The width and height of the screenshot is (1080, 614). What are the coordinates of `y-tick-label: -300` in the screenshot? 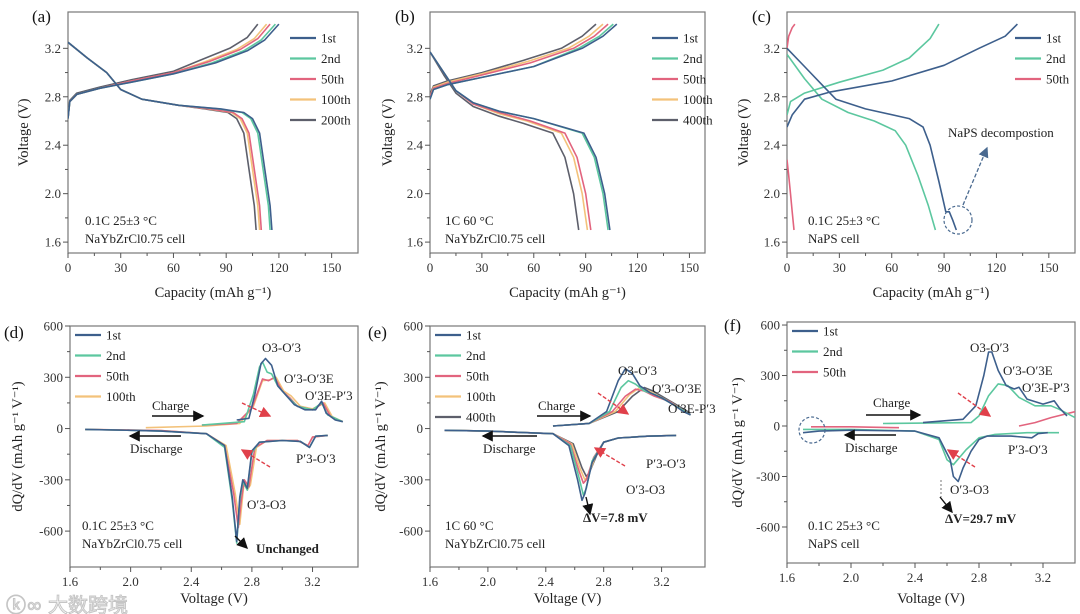 It's located at (768, 476).